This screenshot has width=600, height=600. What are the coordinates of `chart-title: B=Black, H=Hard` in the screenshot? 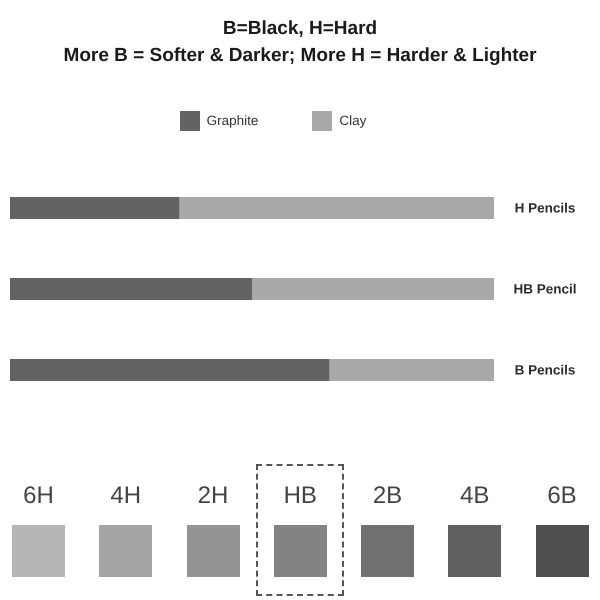 It's located at (300, 29).